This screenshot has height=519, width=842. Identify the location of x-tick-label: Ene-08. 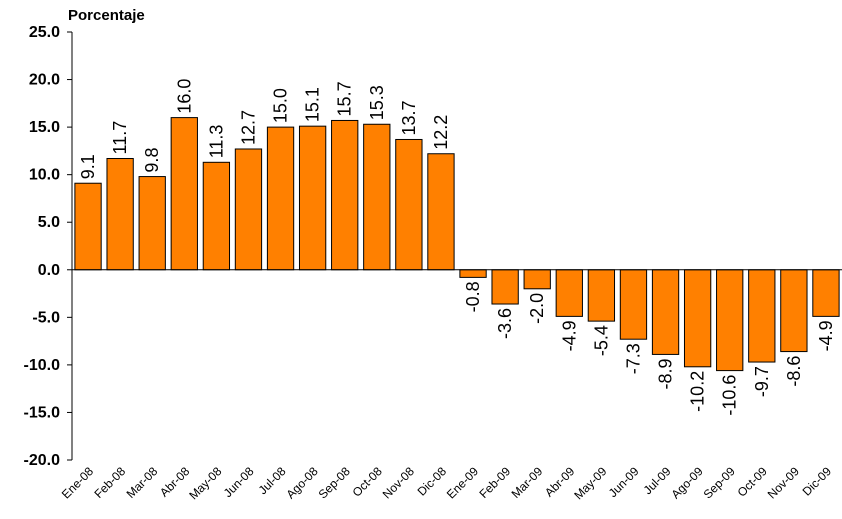
(77, 482).